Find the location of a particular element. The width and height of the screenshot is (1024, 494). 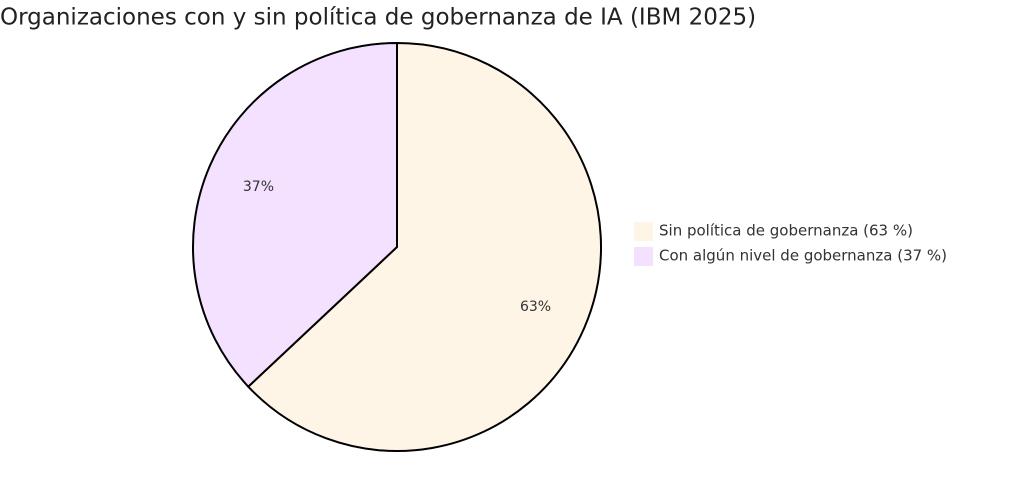

slice-label: 63% is located at coordinates (535, 307).